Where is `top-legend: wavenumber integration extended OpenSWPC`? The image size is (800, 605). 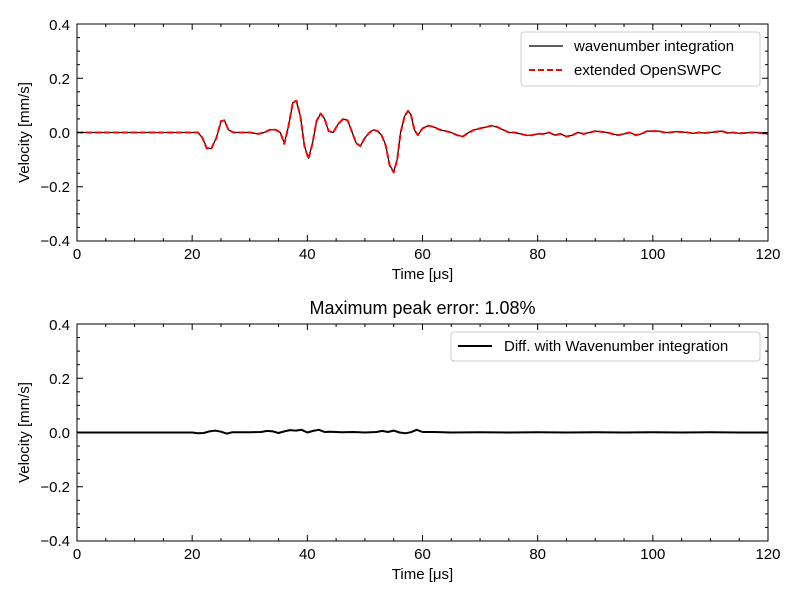 top-legend: wavenumber integration extended OpenSWPC is located at coordinates (640, 59).